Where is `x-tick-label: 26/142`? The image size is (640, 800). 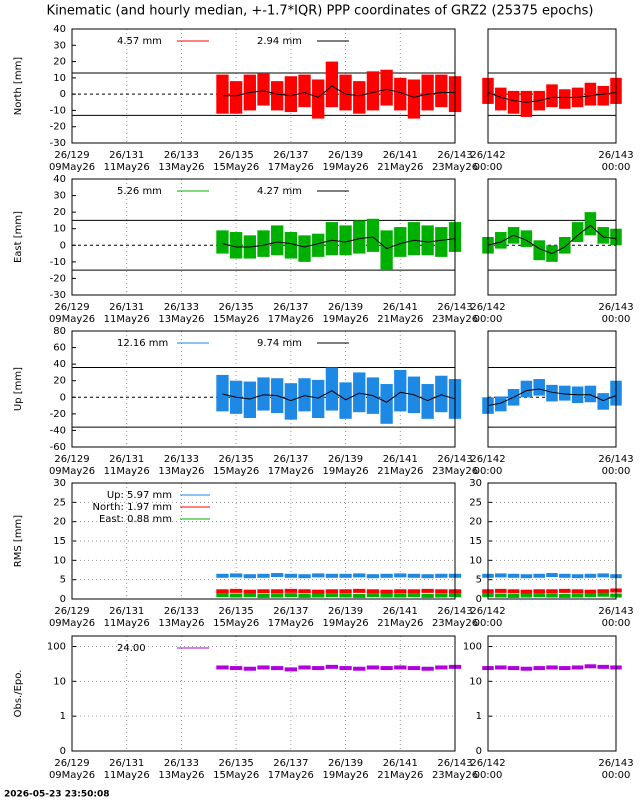
x-tick-label: 26/142 is located at coordinates (487, 763).